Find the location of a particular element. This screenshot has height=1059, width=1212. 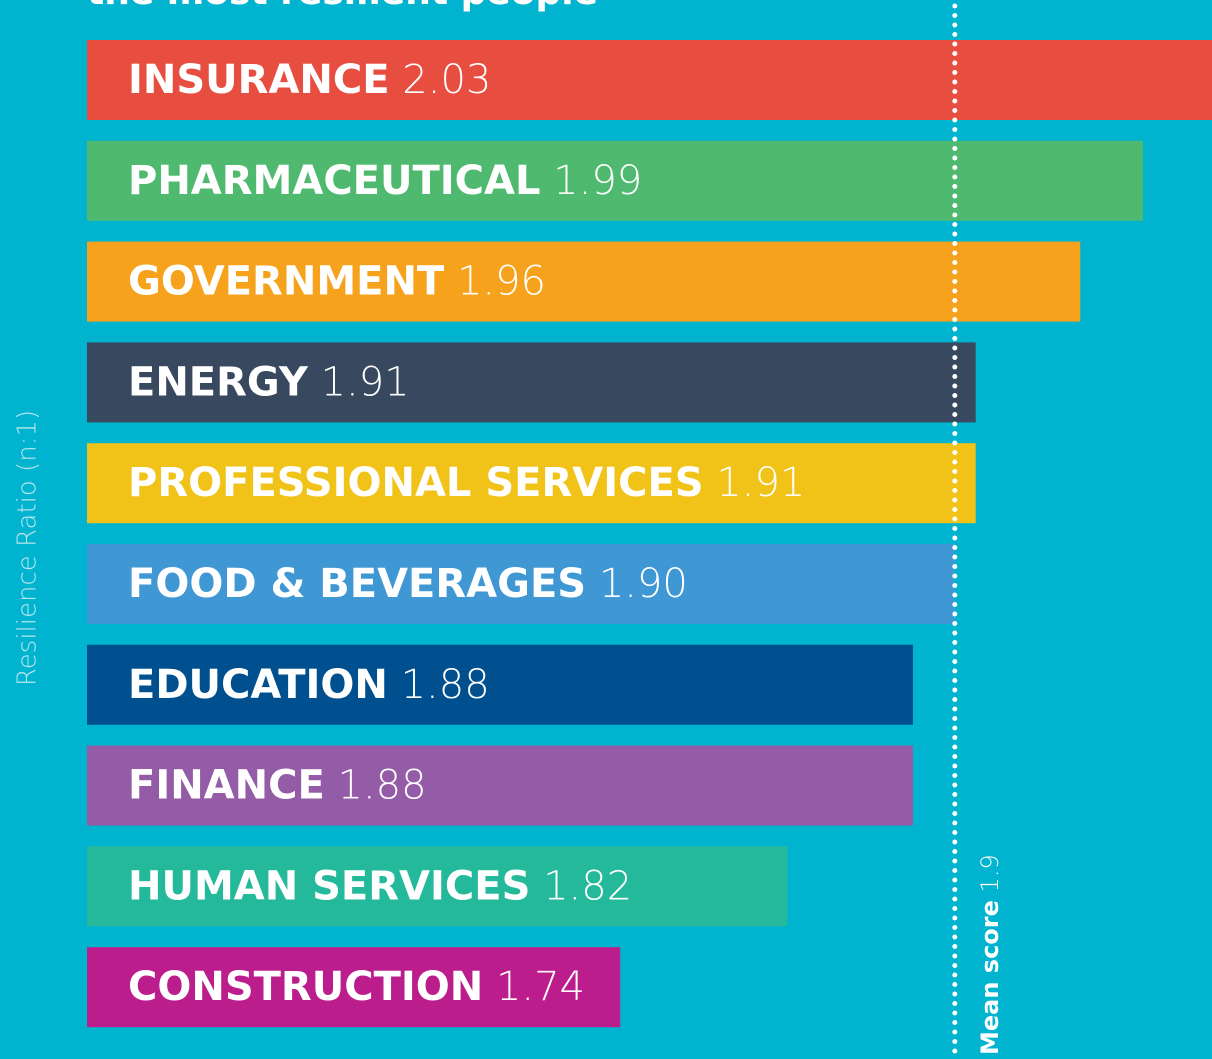

mean-label-name: Mean score is located at coordinates (990, 977).